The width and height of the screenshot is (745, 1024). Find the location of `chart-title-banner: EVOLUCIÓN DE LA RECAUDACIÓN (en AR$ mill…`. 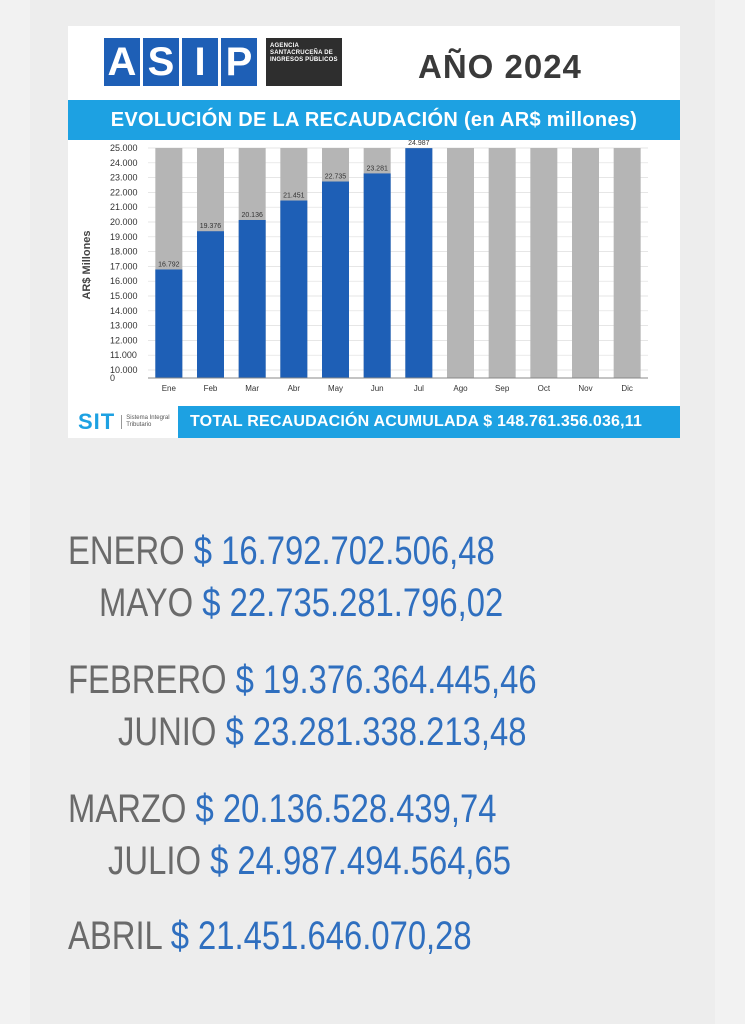

chart-title-banner: EVOLUCIÓN DE LA RECAUDACIÓN (en AR$ mill… is located at coordinates (374, 120).